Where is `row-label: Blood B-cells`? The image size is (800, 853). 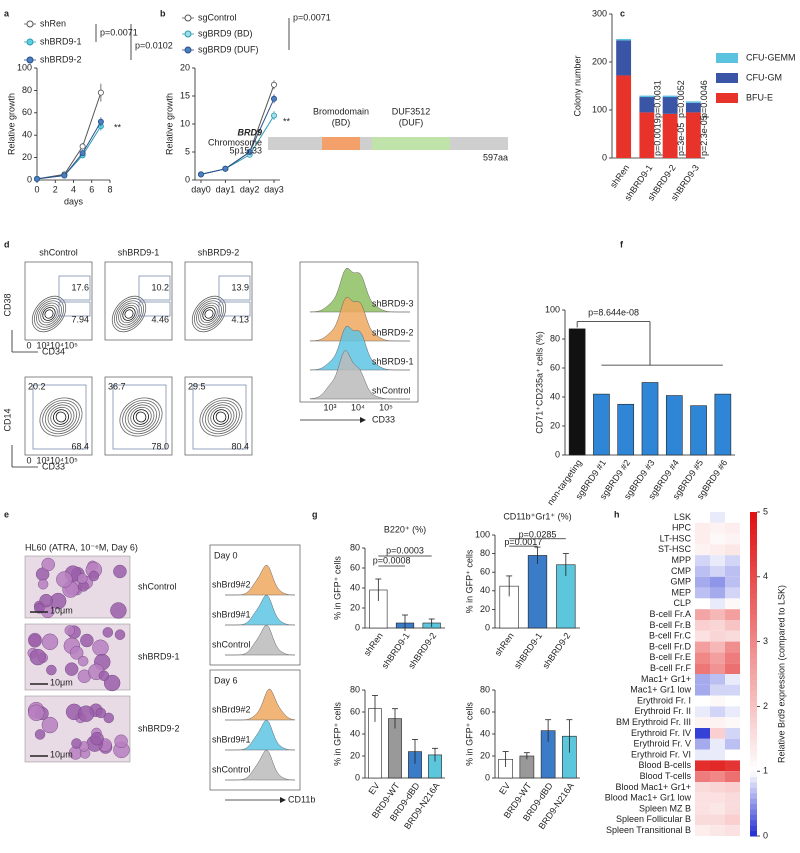 row-label: Blood B-cells is located at coordinates (664, 765).